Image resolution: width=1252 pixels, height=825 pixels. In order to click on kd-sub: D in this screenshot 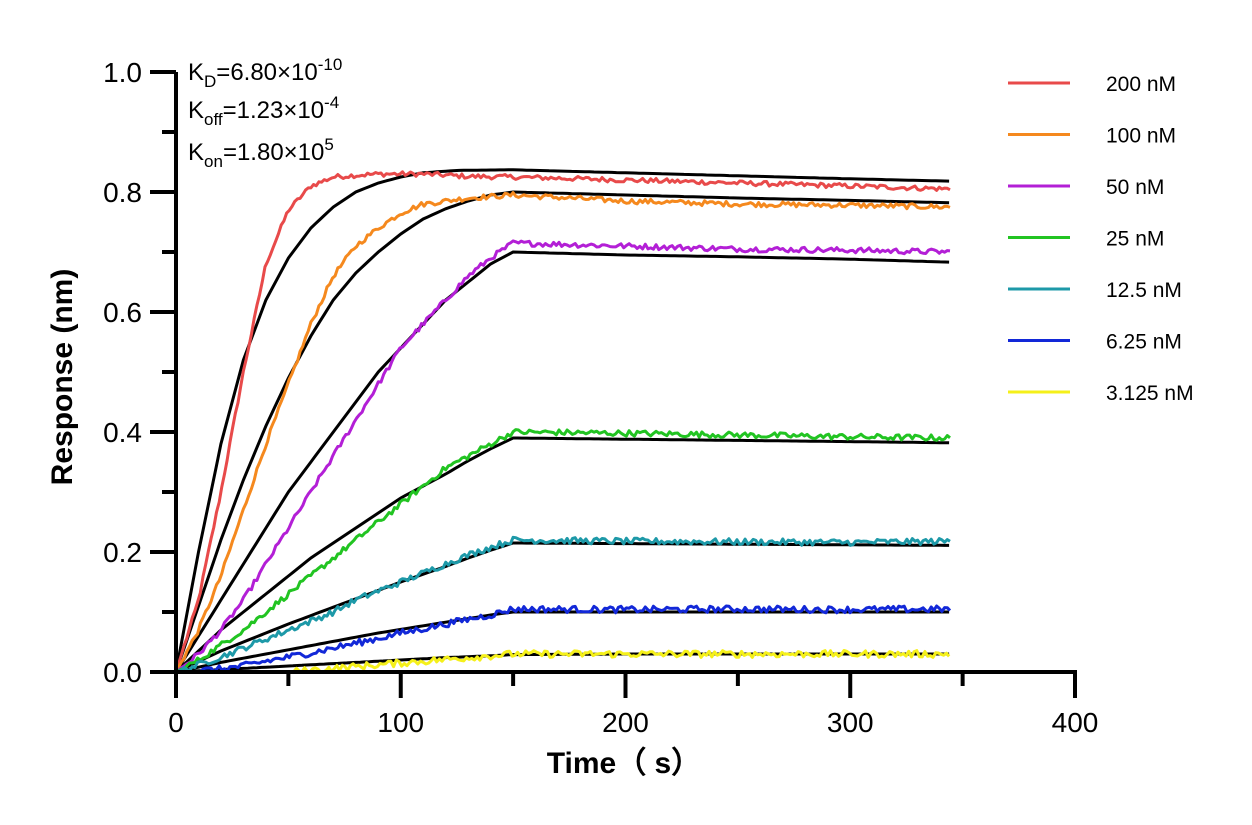, I will do `click(210, 81)`.